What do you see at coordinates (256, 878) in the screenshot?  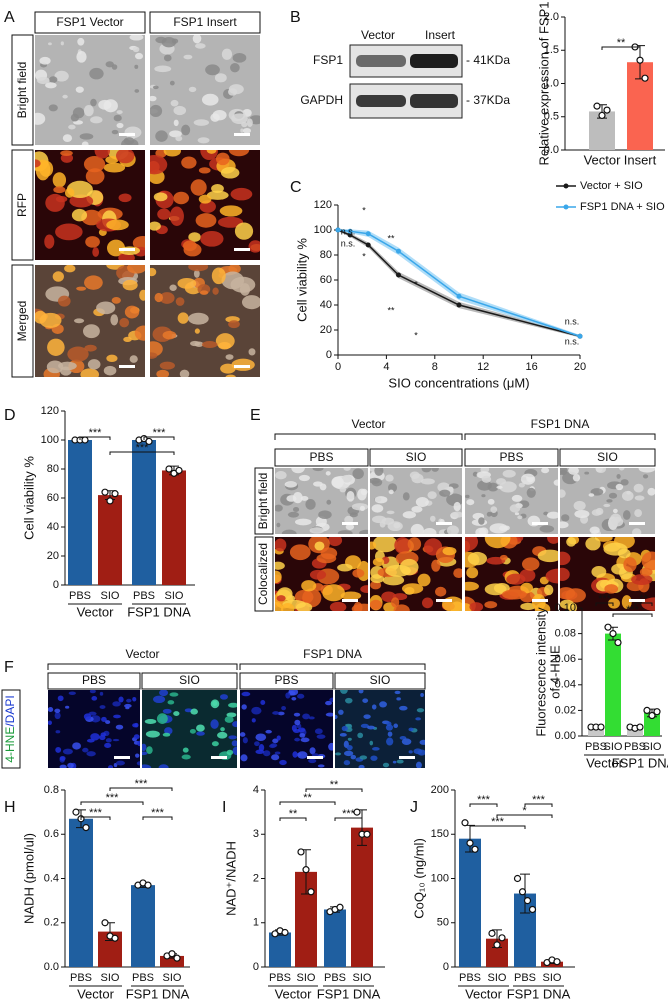 I see `label: 2` at bounding box center [256, 878].